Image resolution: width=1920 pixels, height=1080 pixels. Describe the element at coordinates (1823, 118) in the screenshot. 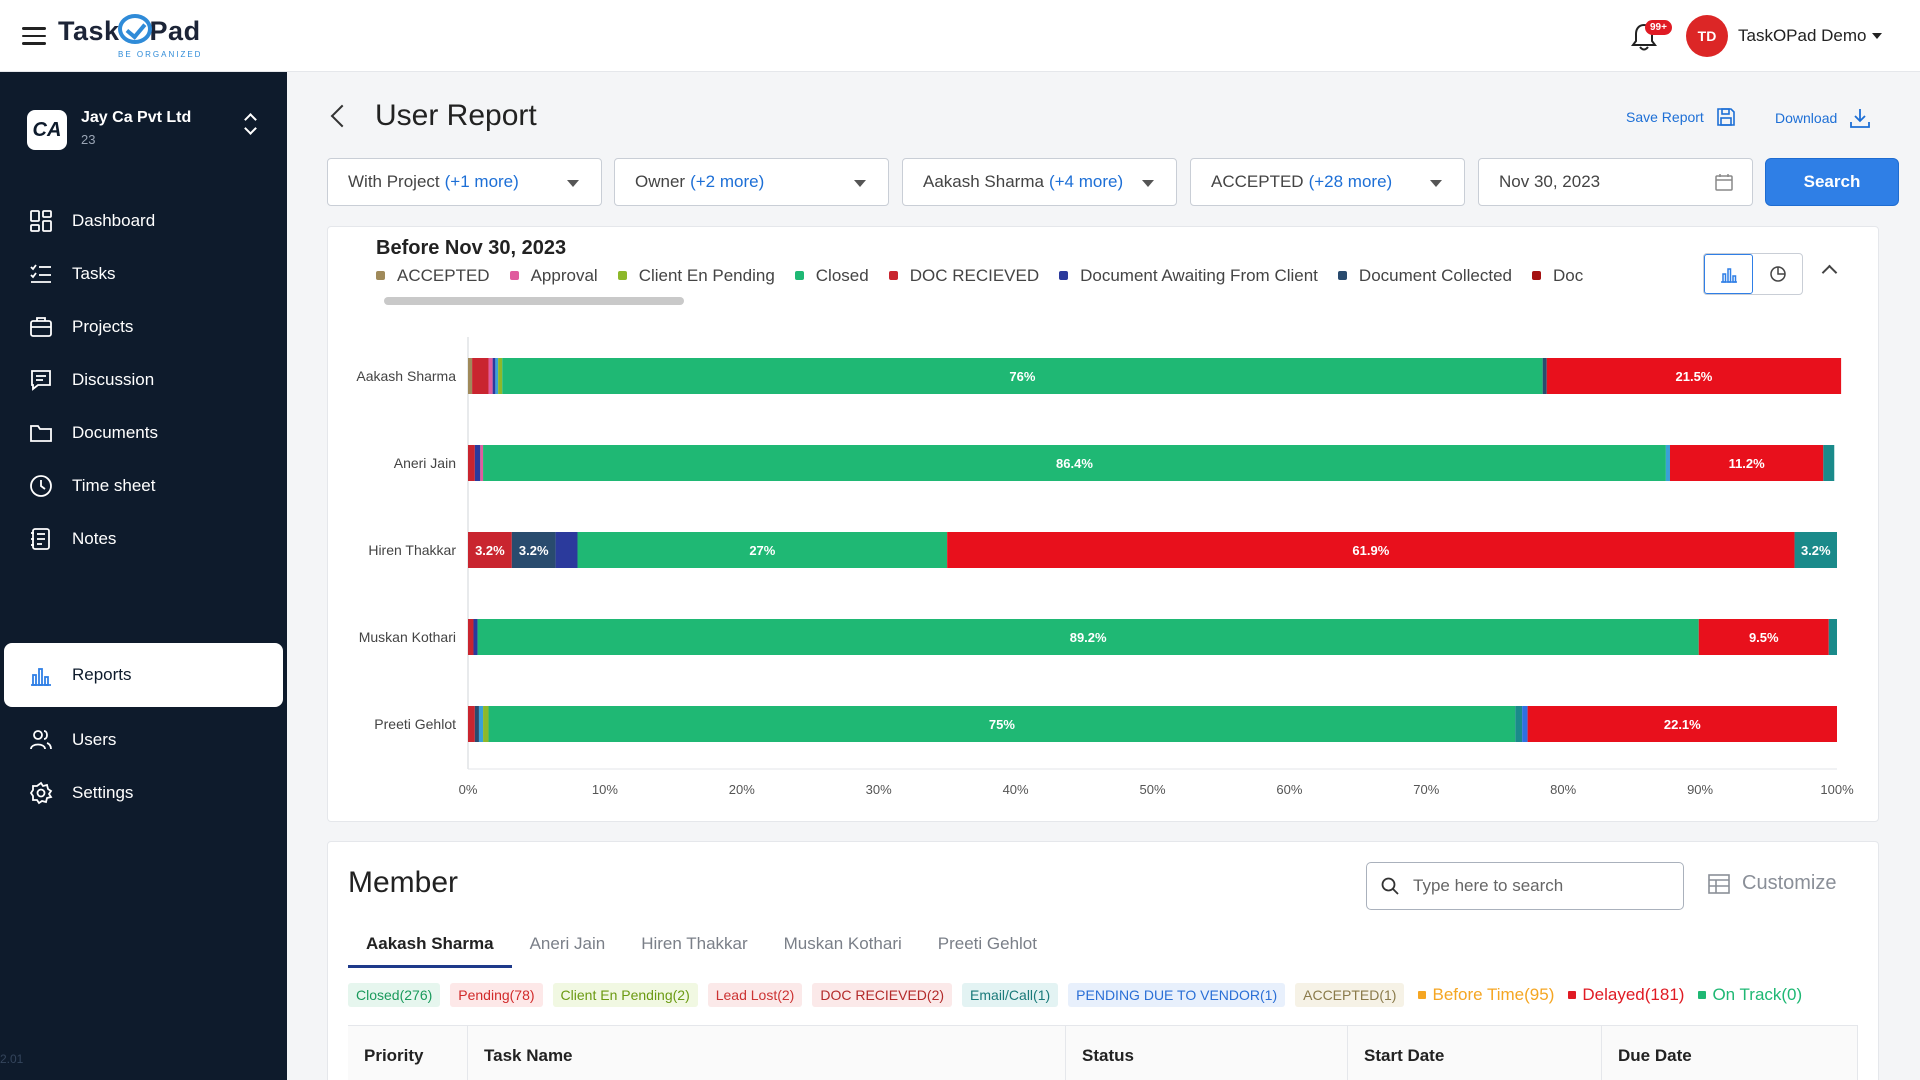

I see `download-button: Download` at that location.